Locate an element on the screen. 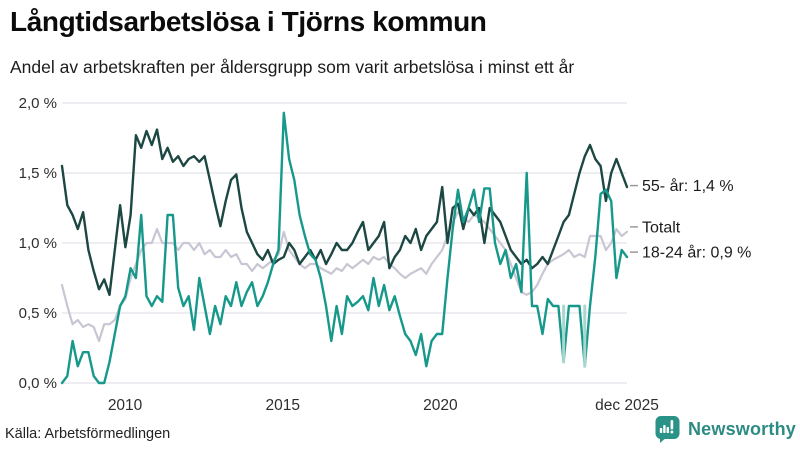 The height and width of the screenshot is (450, 800). series-end-label-Totalt: Totalt is located at coordinates (661, 227).